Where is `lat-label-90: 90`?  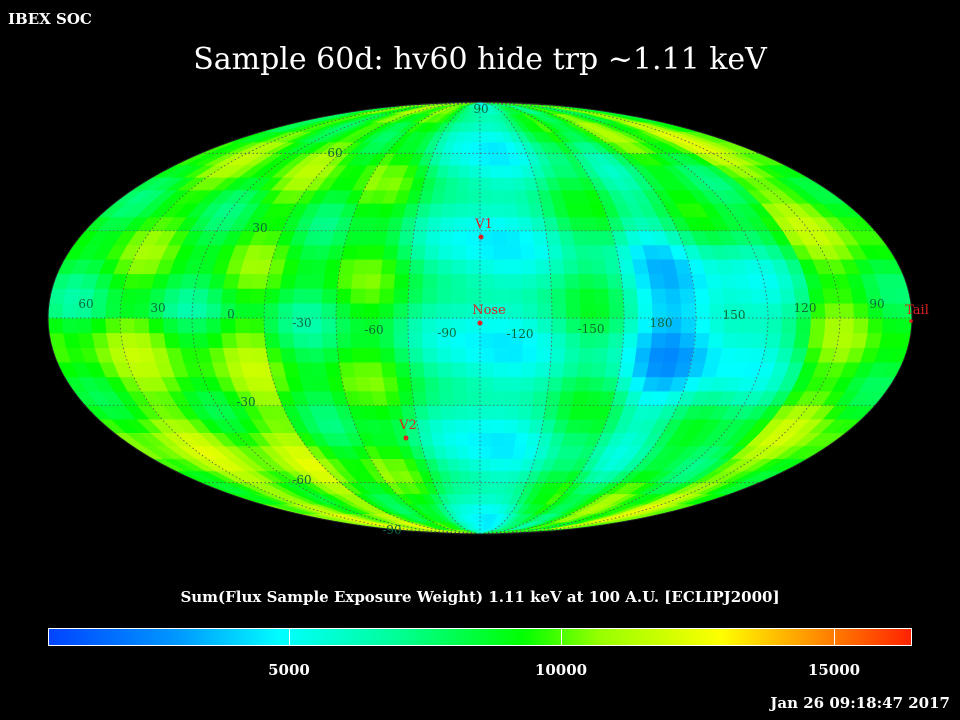
lat-label-90: 90 is located at coordinates (480, 109).